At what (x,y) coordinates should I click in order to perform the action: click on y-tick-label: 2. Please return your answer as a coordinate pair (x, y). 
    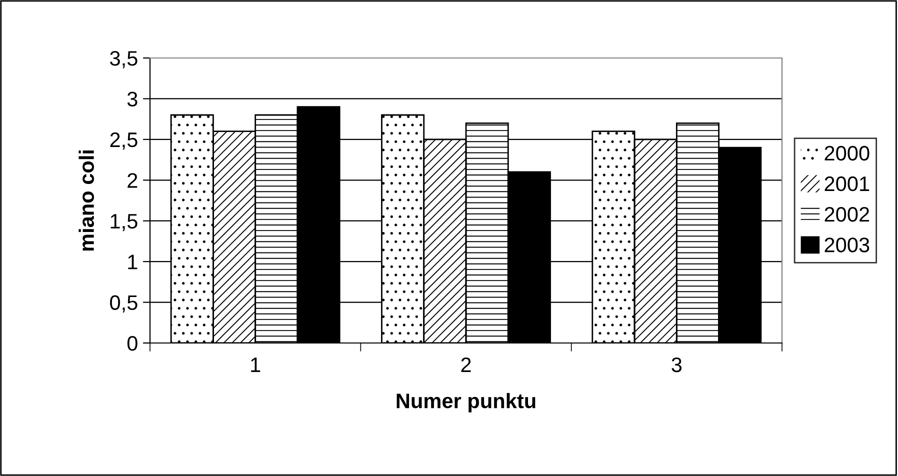
    Looking at the image, I should click on (133, 180).